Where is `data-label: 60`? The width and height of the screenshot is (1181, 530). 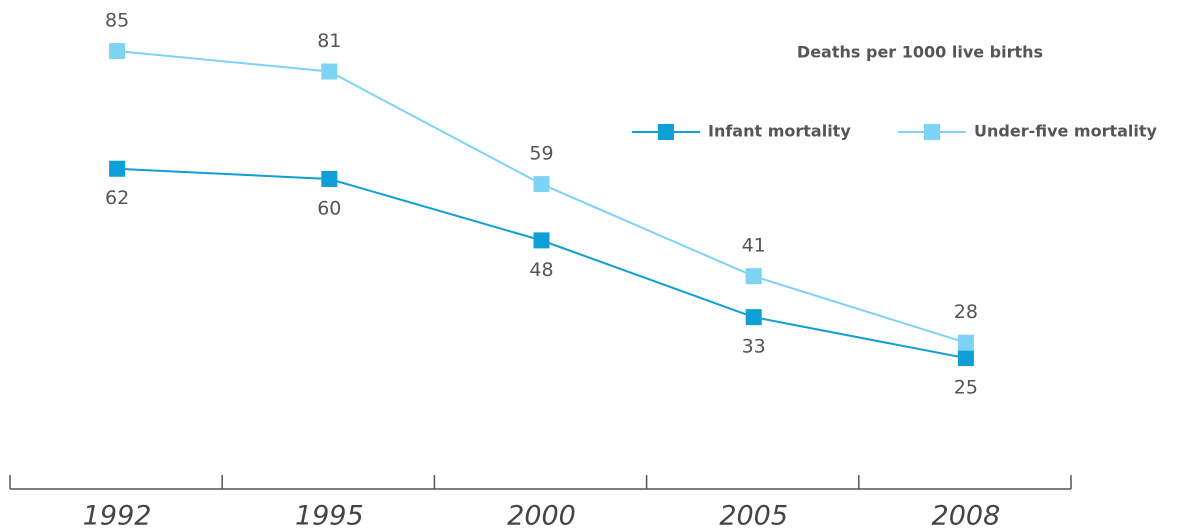
data-label: 60 is located at coordinates (329, 208).